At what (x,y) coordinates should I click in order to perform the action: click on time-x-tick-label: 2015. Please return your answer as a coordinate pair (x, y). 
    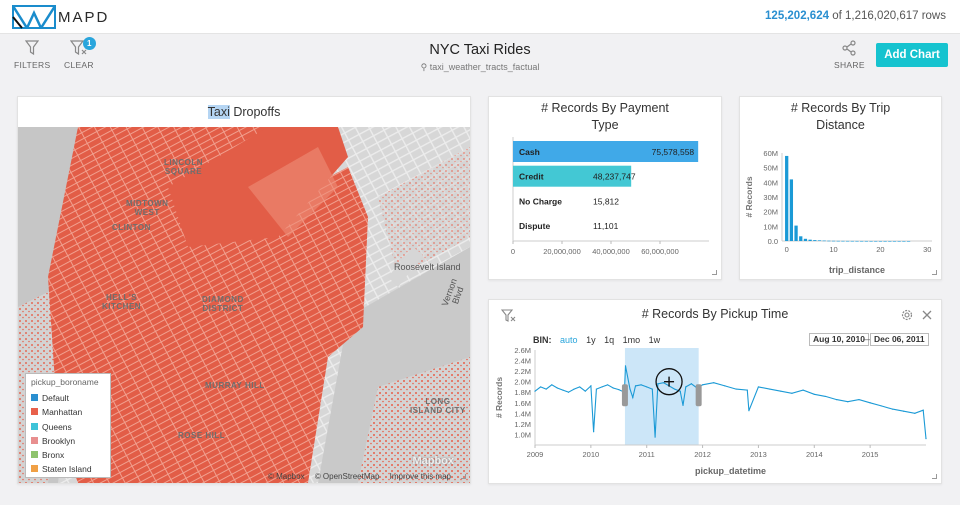
    Looking at the image, I should click on (870, 454).